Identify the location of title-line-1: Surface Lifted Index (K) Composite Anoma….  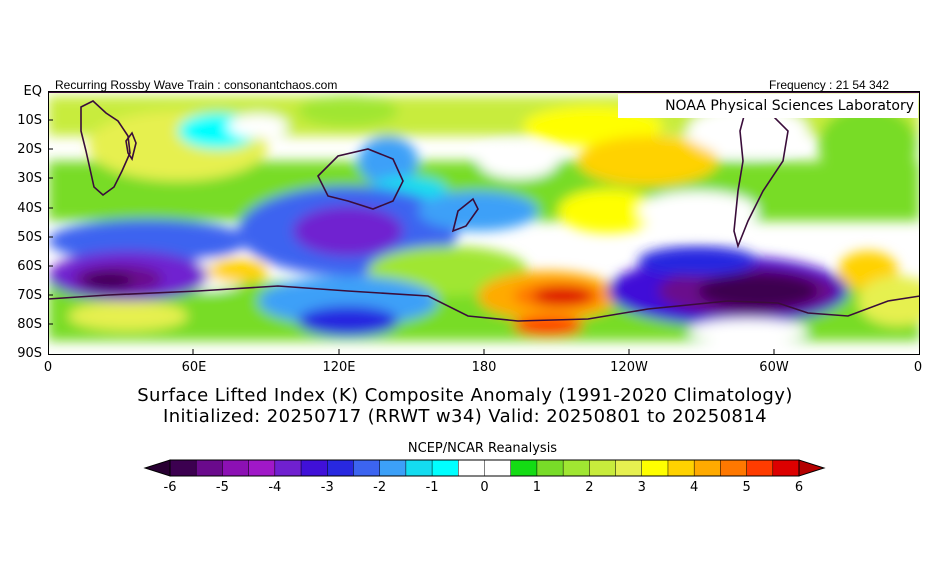
(465, 395).